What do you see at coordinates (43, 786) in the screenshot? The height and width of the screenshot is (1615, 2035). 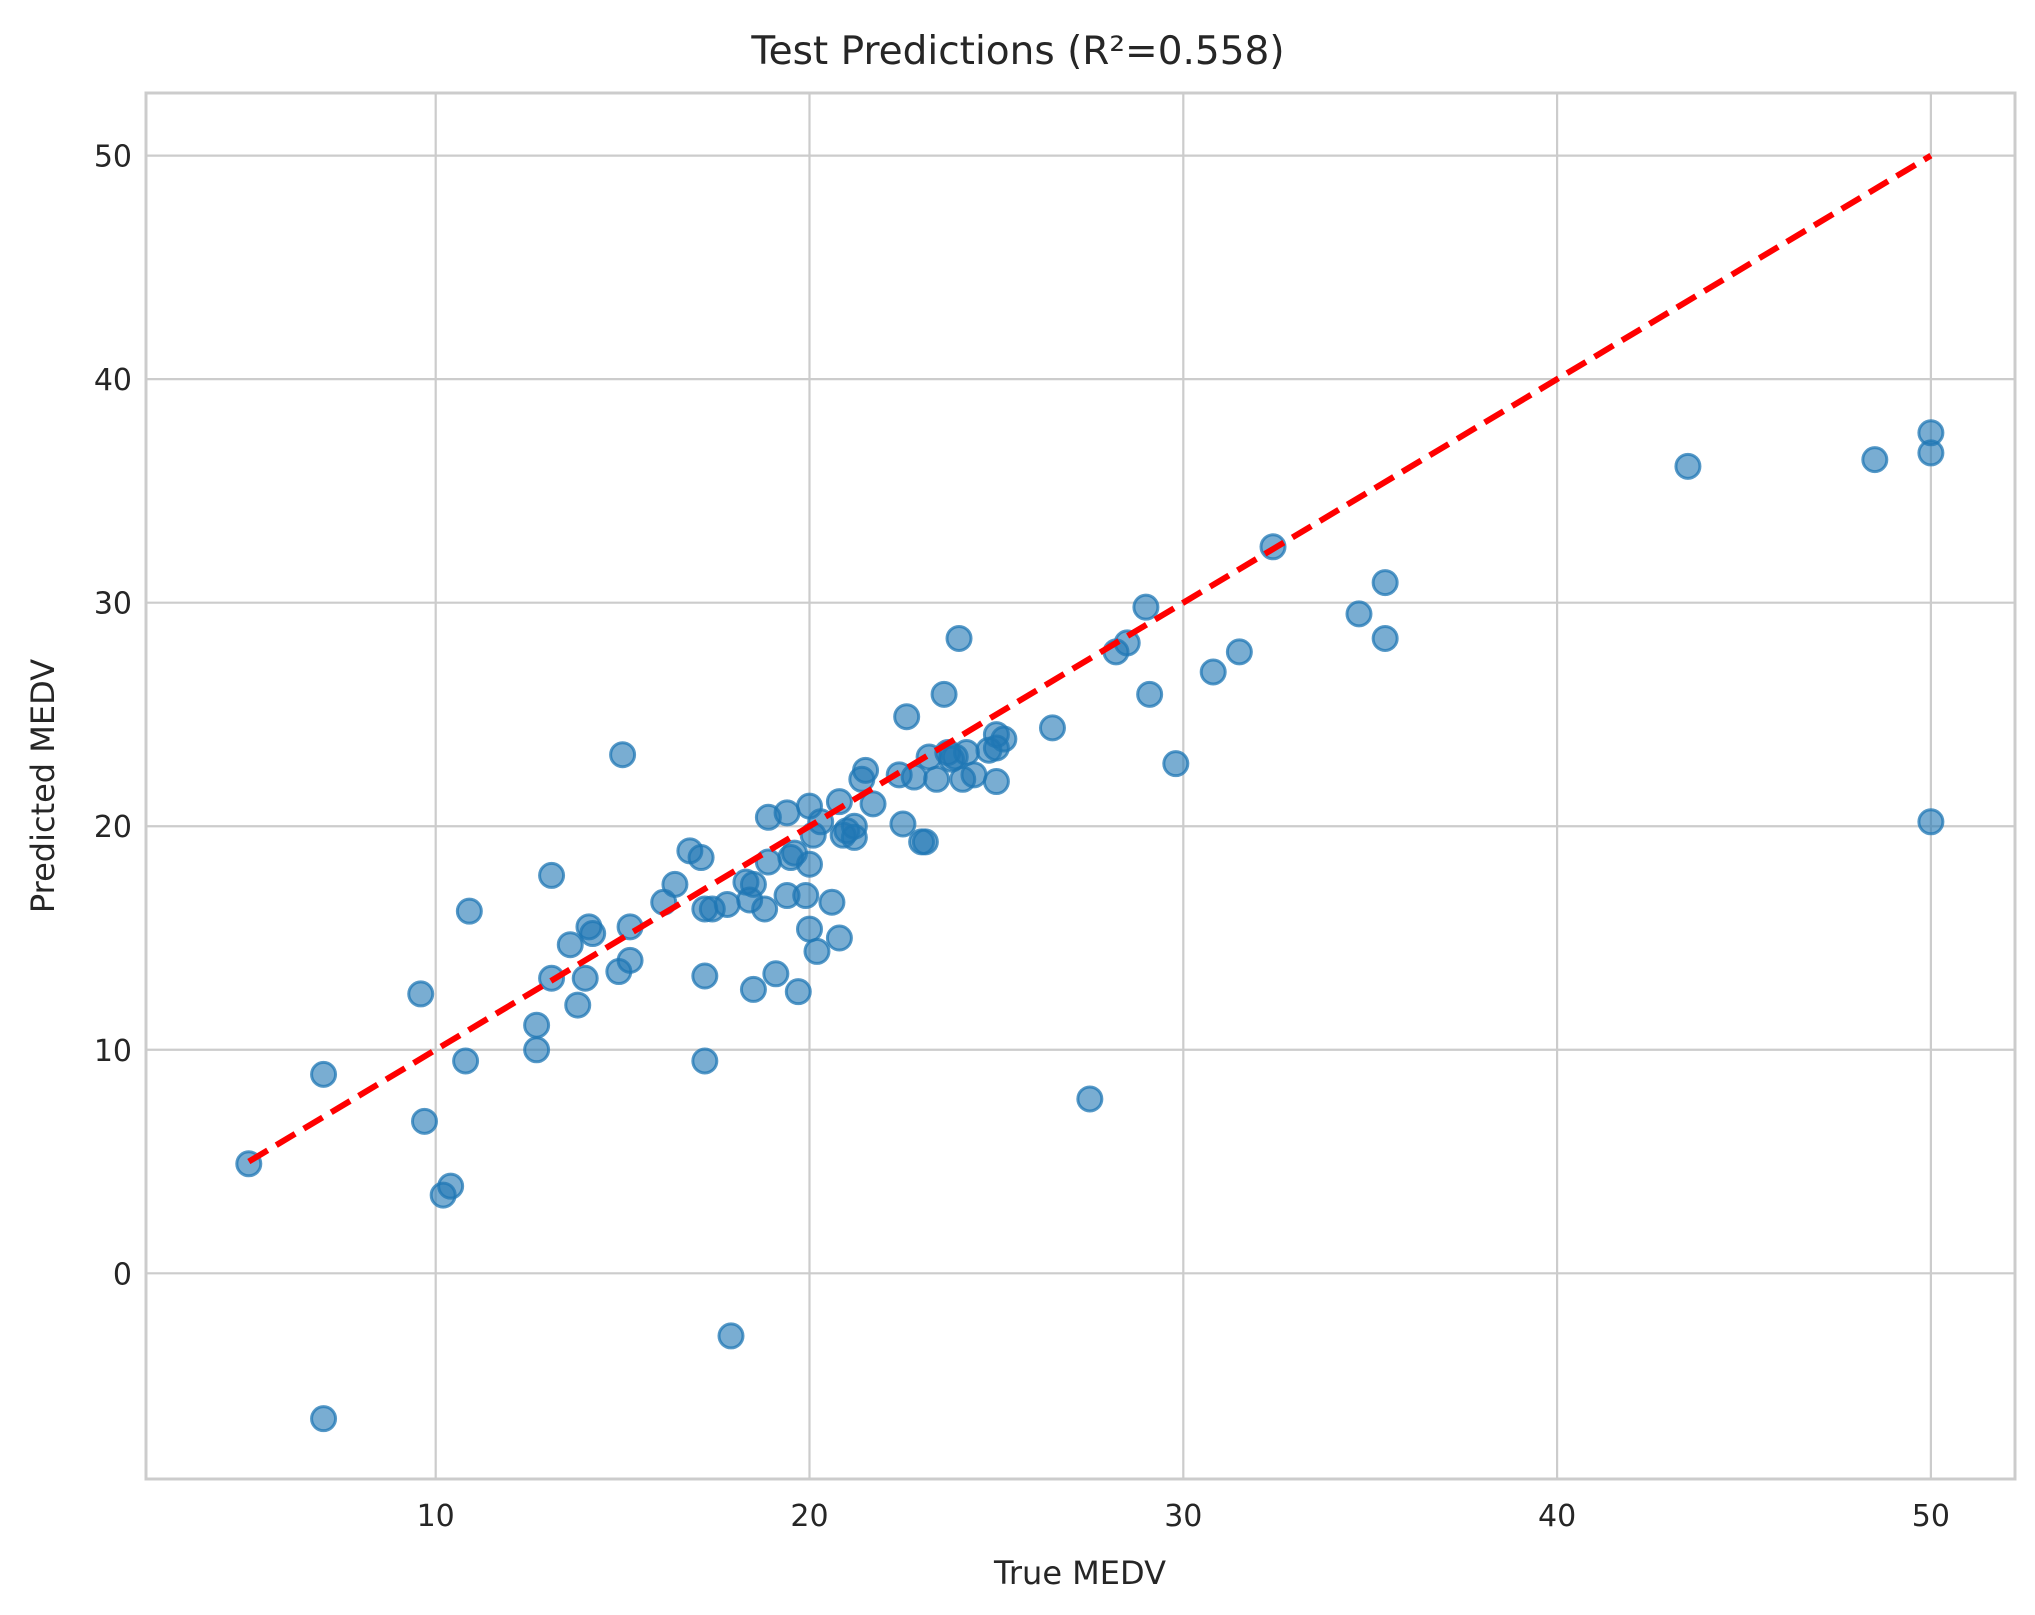 I see `y-axis-label: Predicted MEDV` at bounding box center [43, 786].